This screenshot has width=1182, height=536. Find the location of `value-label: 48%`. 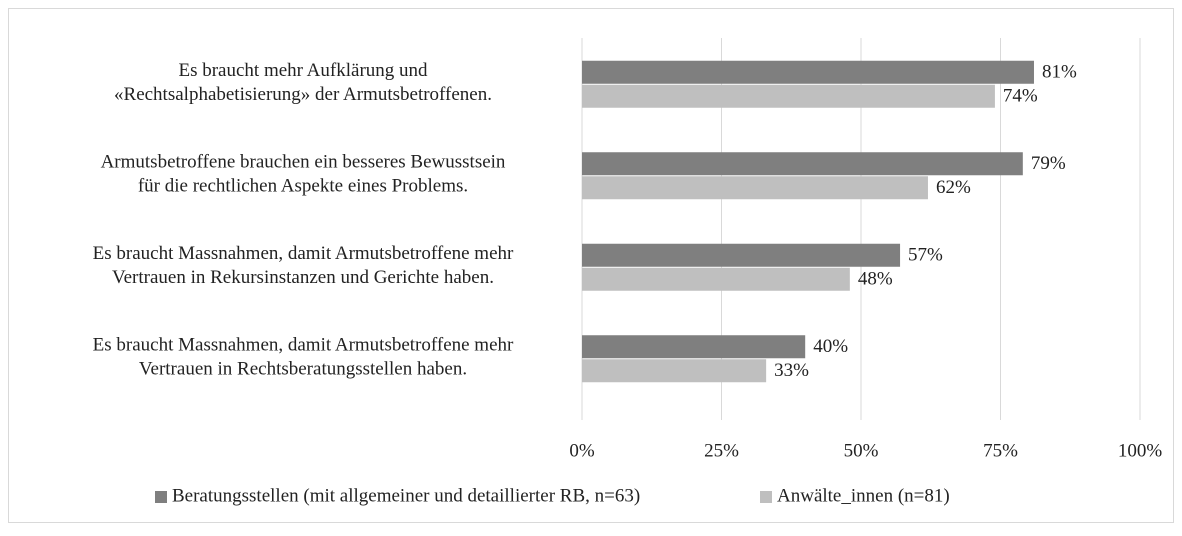

value-label: 48% is located at coordinates (875, 279).